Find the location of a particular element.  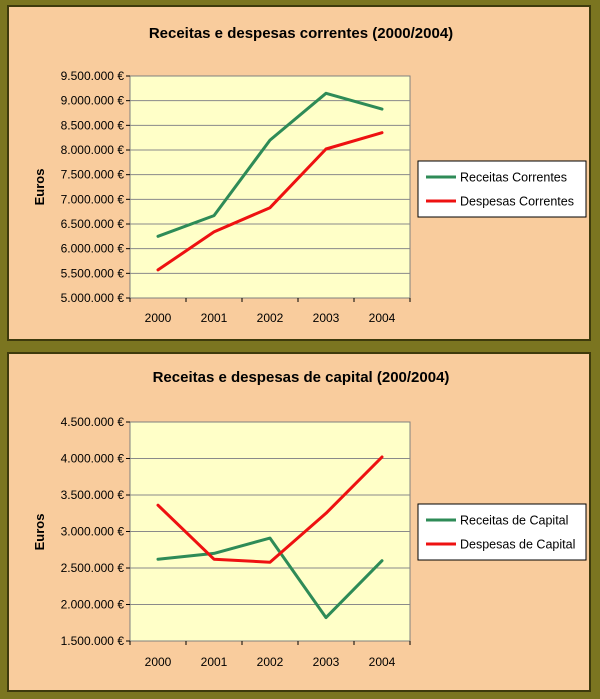

legend-label: Receitas de Capital is located at coordinates (514, 521).